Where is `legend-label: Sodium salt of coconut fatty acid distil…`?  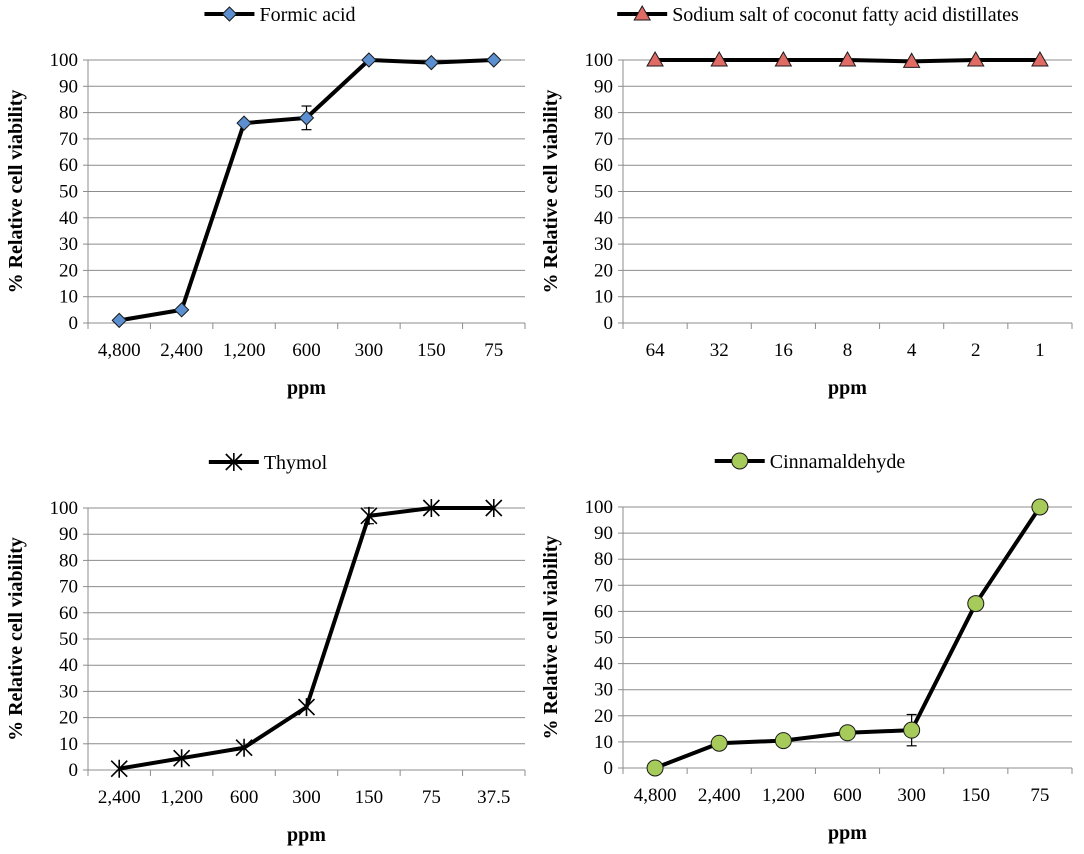
legend-label: Sodium salt of coconut fatty acid distil… is located at coordinates (845, 15).